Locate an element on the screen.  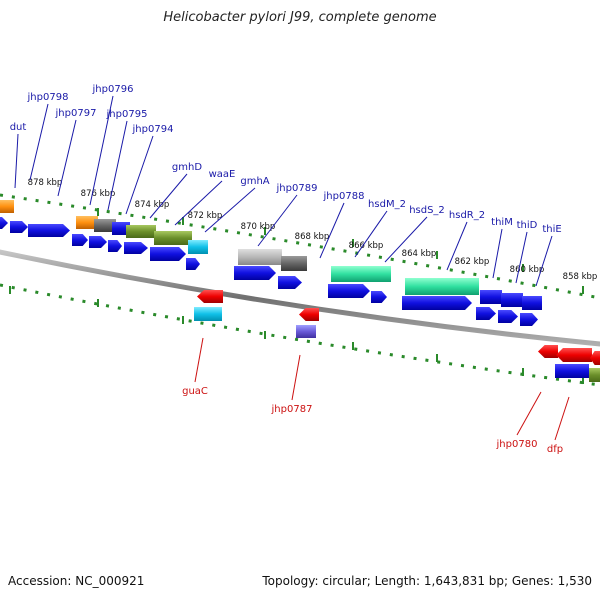
gene-label-reverse: jhp0780 is located at coordinates (517, 444).